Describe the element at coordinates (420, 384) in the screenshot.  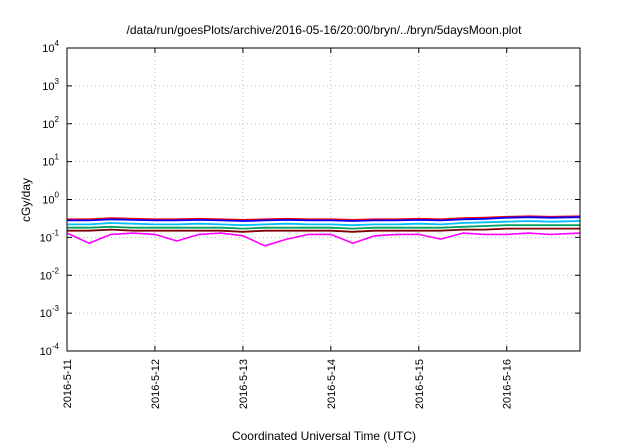
I see `x-tick-label: 2016-5-15` at that location.